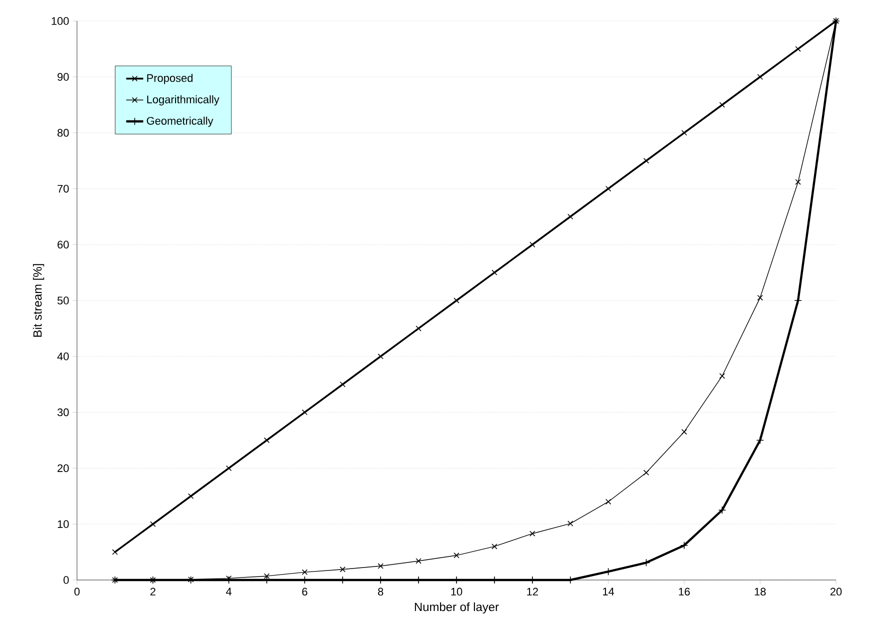  I want to click on y-tick-label: 100, so click(60, 21).